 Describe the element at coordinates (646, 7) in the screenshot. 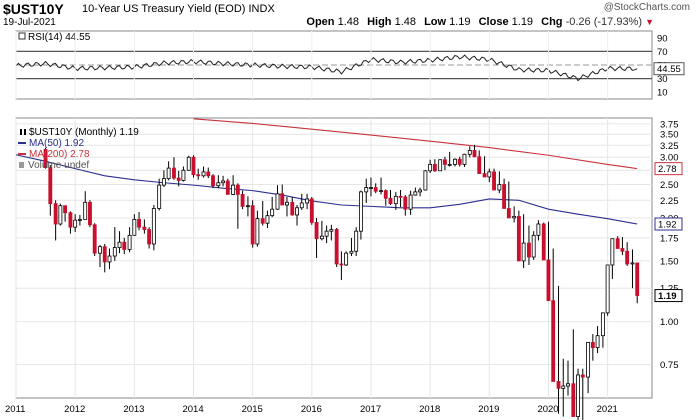

I see `watermark: @StockCharts.com` at that location.